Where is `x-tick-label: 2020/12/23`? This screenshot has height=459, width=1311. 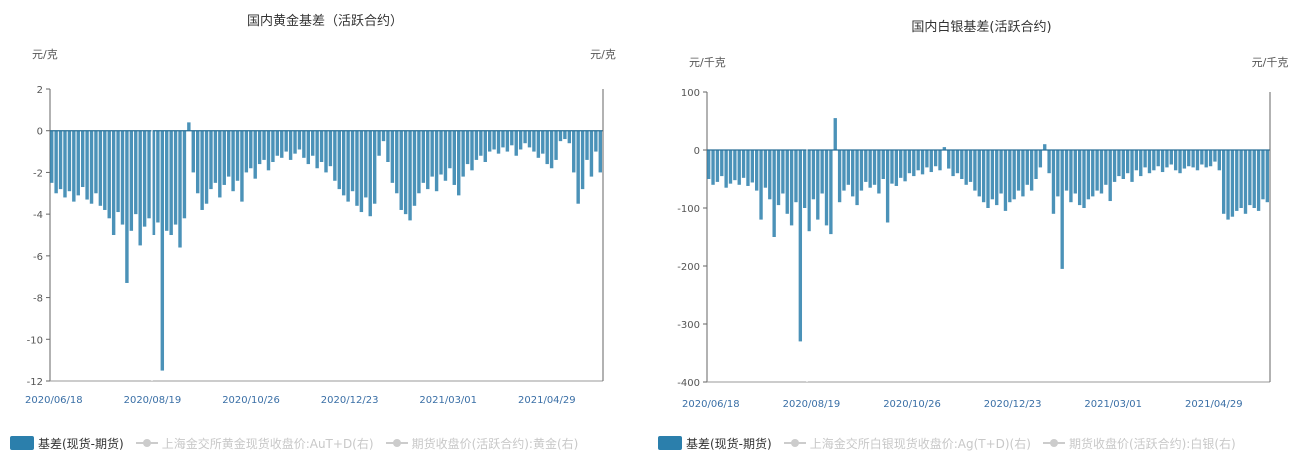 x-tick-label: 2020/12/23 is located at coordinates (1013, 404).